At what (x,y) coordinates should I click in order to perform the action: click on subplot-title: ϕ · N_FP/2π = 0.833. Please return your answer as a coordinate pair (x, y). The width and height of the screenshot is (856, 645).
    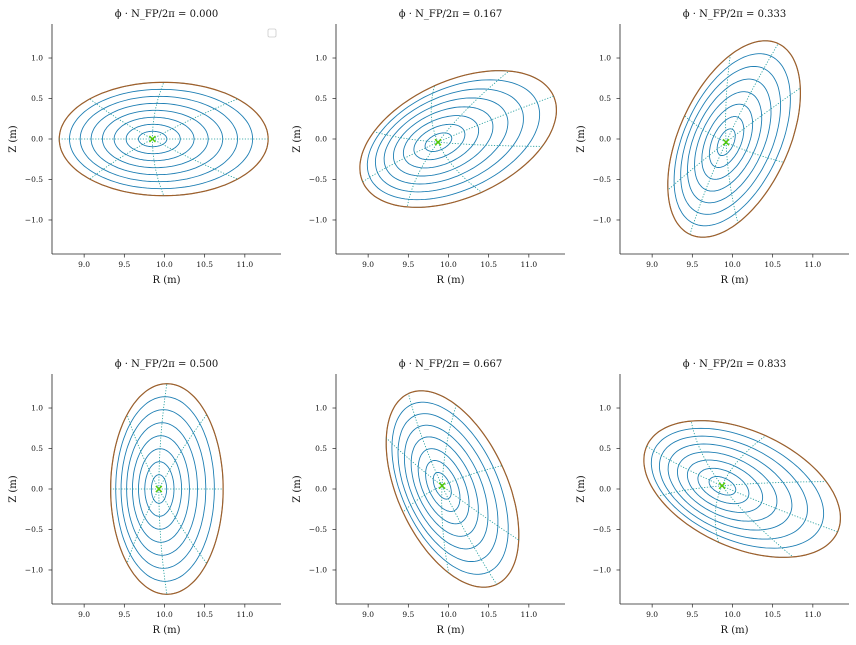
    Looking at the image, I should click on (734, 364).